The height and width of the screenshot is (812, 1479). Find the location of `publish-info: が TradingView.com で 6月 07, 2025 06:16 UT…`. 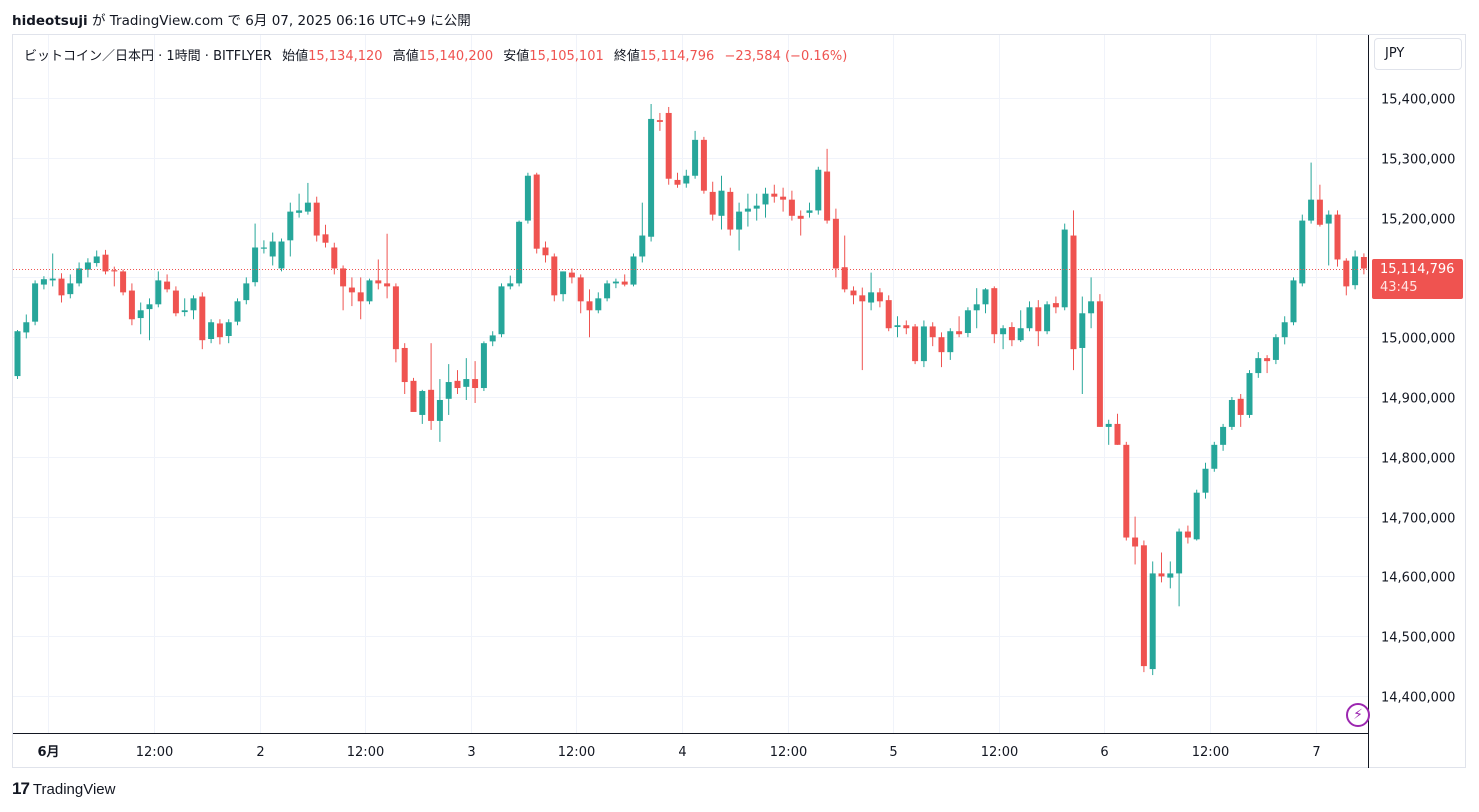

publish-info: が TradingView.com で 6月 07, 2025 06:16 UT… is located at coordinates (281, 21).